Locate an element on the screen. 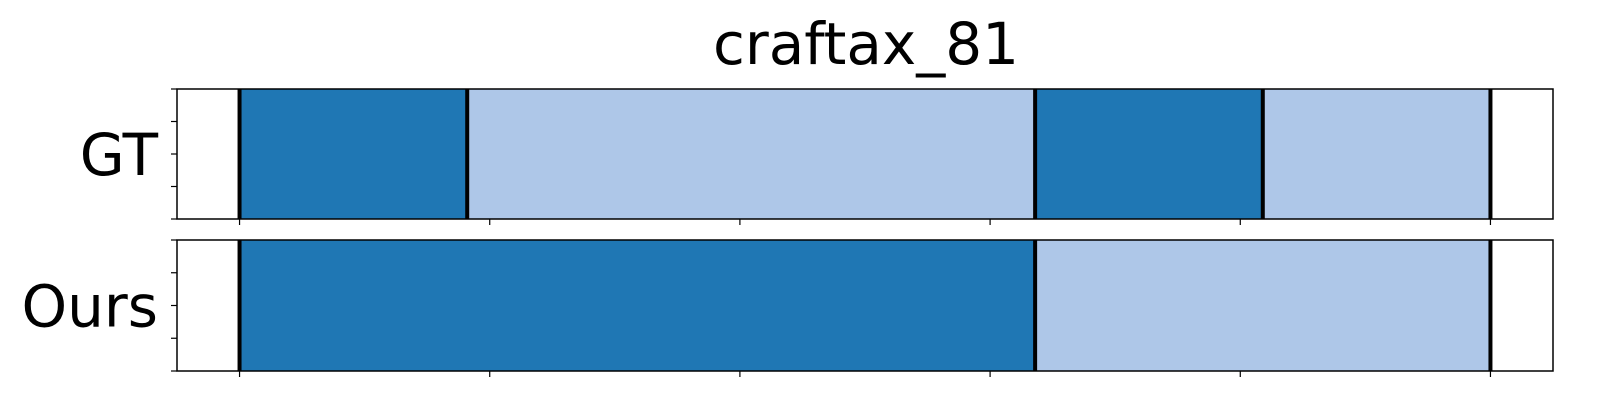 This screenshot has width=1600, height=400. chart-title: craftax_81 is located at coordinates (866, 44).